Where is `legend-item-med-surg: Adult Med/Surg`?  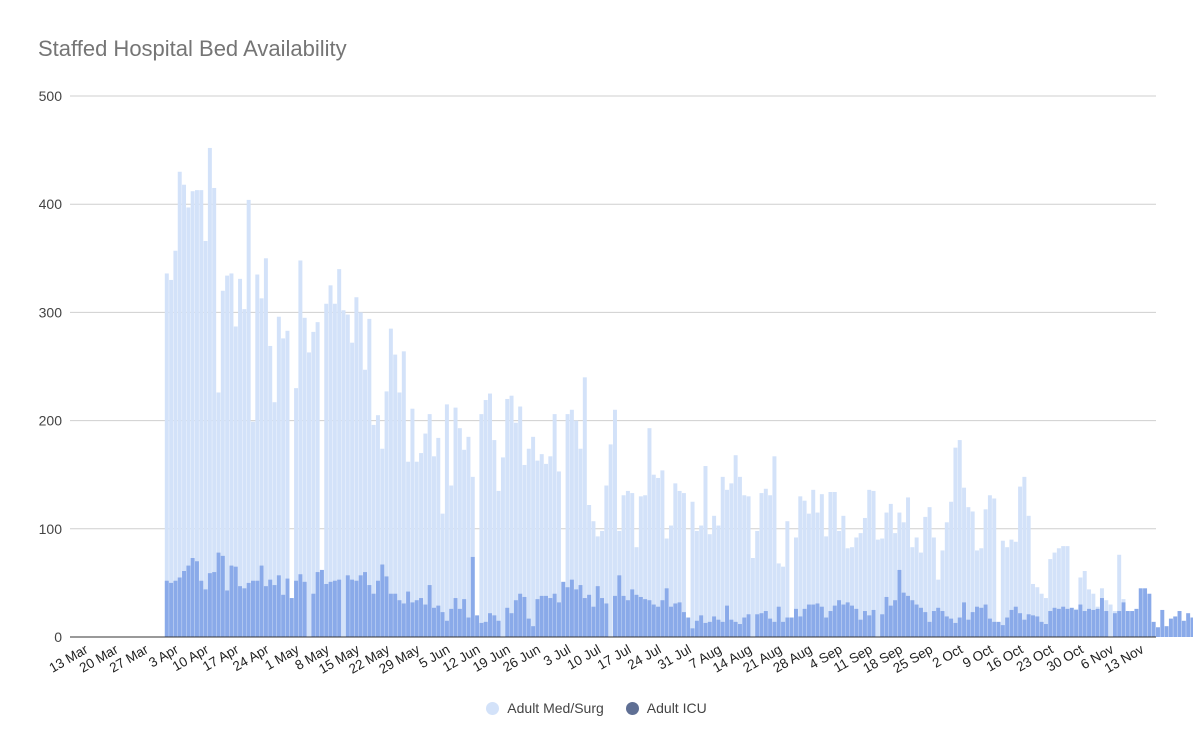
legend-item-med-surg: Adult Med/Surg is located at coordinates (545, 708).